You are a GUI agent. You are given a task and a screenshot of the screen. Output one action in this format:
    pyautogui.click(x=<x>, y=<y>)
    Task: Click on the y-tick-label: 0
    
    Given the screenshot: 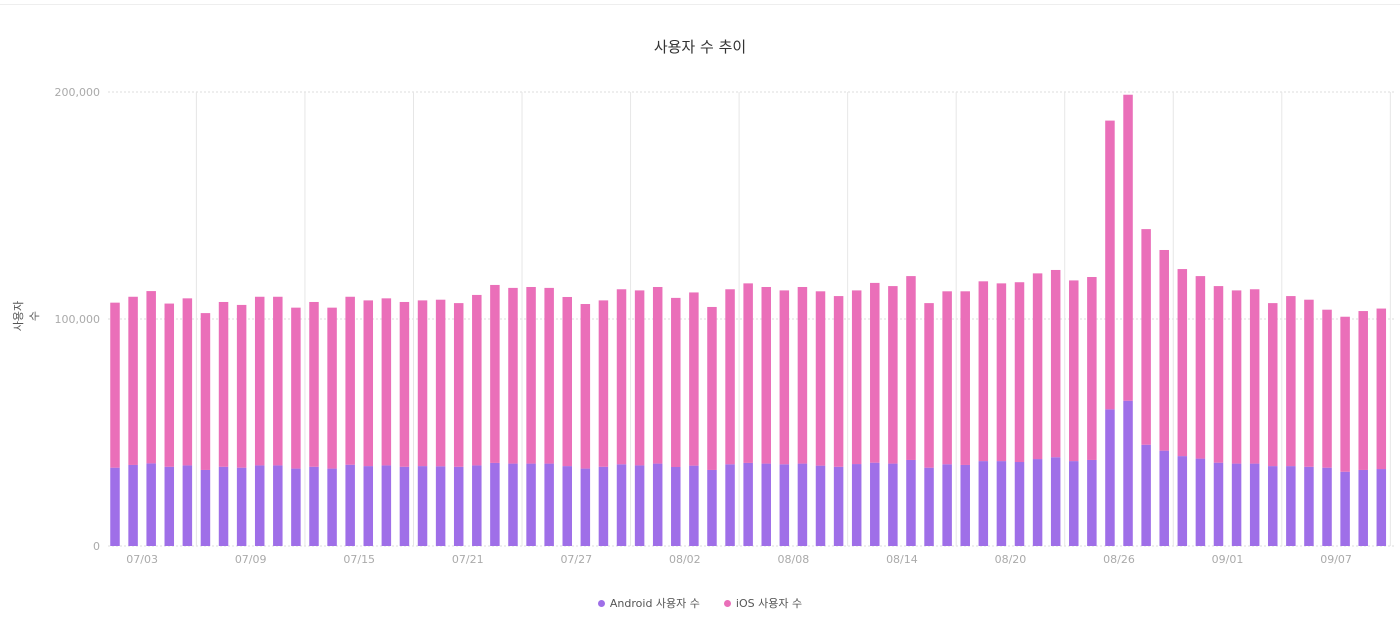 What is the action you would take?
    pyautogui.click(x=96, y=546)
    